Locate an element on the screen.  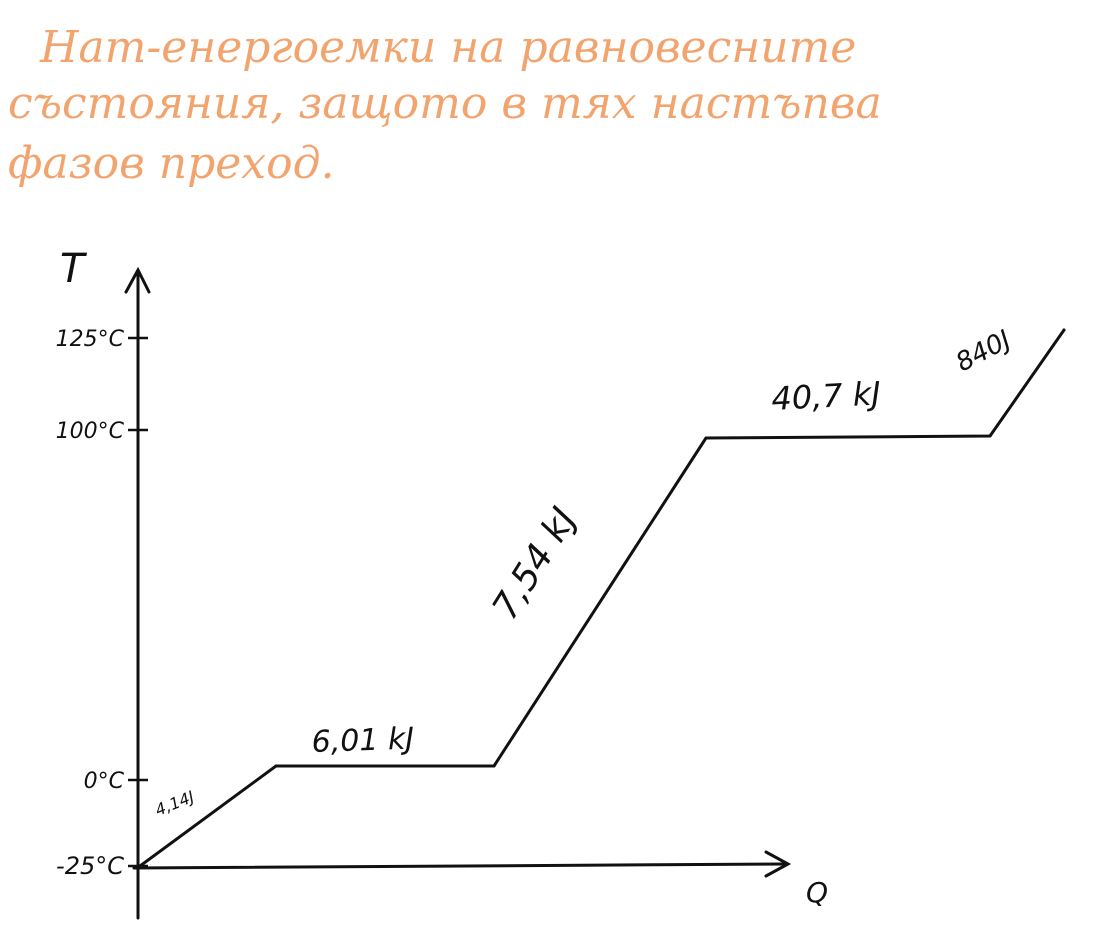
y-tick-label: -25°C is located at coordinates (90, 866).